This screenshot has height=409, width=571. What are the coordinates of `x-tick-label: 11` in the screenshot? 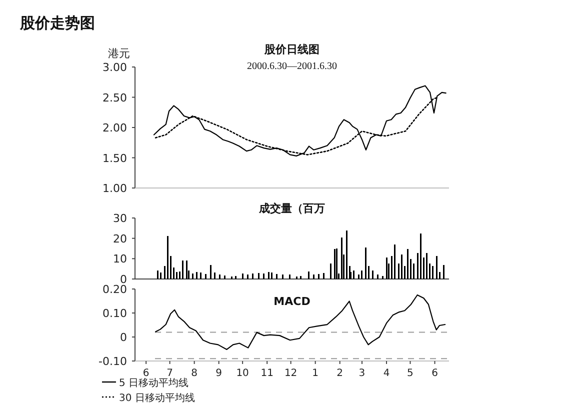 It's located at (267, 373).